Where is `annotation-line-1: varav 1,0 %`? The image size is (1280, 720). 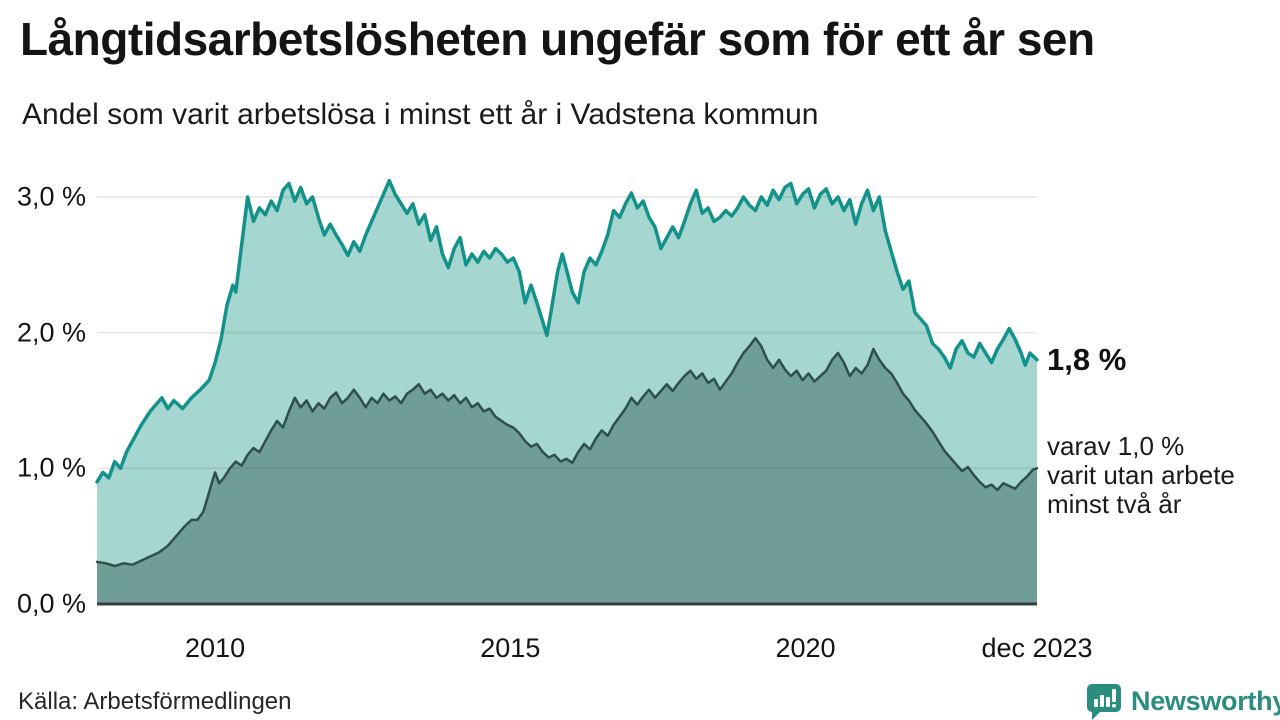 annotation-line-1: varav 1,0 % is located at coordinates (1116, 446).